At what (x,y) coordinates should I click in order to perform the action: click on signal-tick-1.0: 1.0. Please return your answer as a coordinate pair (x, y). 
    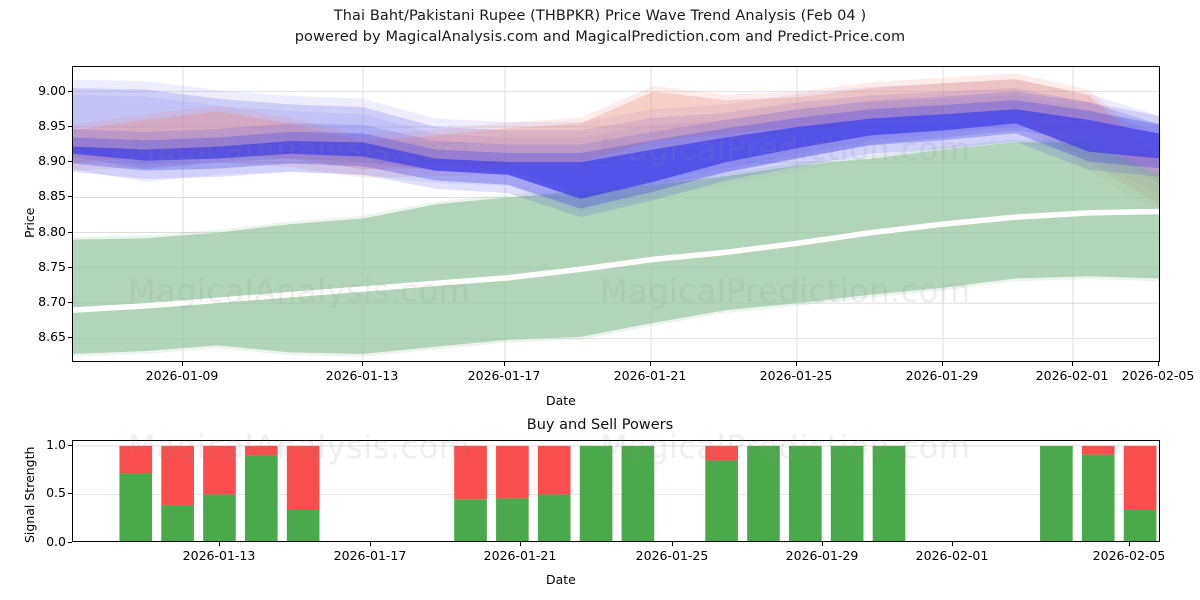
    Looking at the image, I should click on (56, 444).